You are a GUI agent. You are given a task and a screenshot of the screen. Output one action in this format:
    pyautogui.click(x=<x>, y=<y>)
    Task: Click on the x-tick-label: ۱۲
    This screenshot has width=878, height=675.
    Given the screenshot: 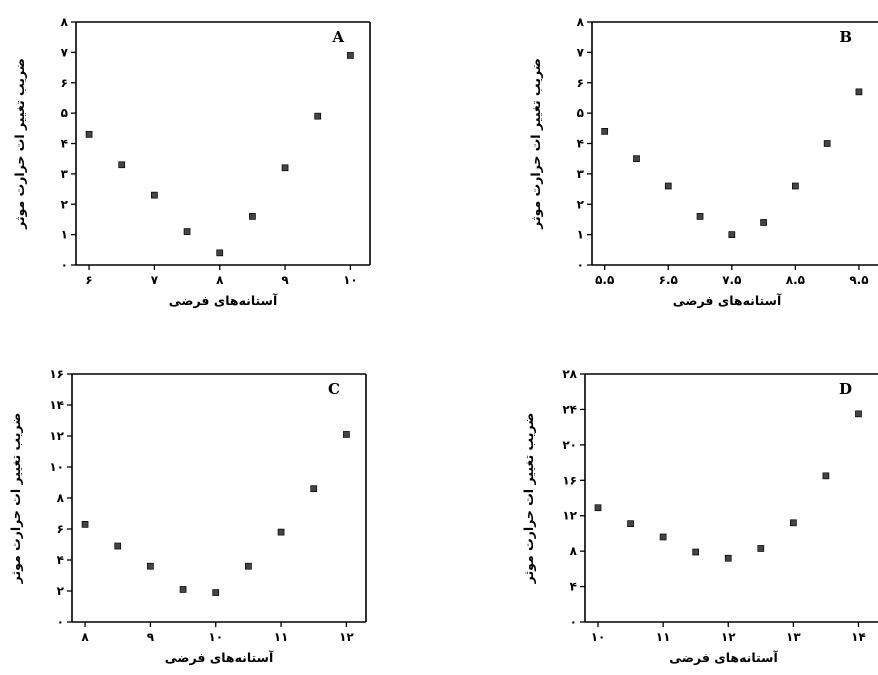 What is the action you would take?
    pyautogui.click(x=728, y=637)
    